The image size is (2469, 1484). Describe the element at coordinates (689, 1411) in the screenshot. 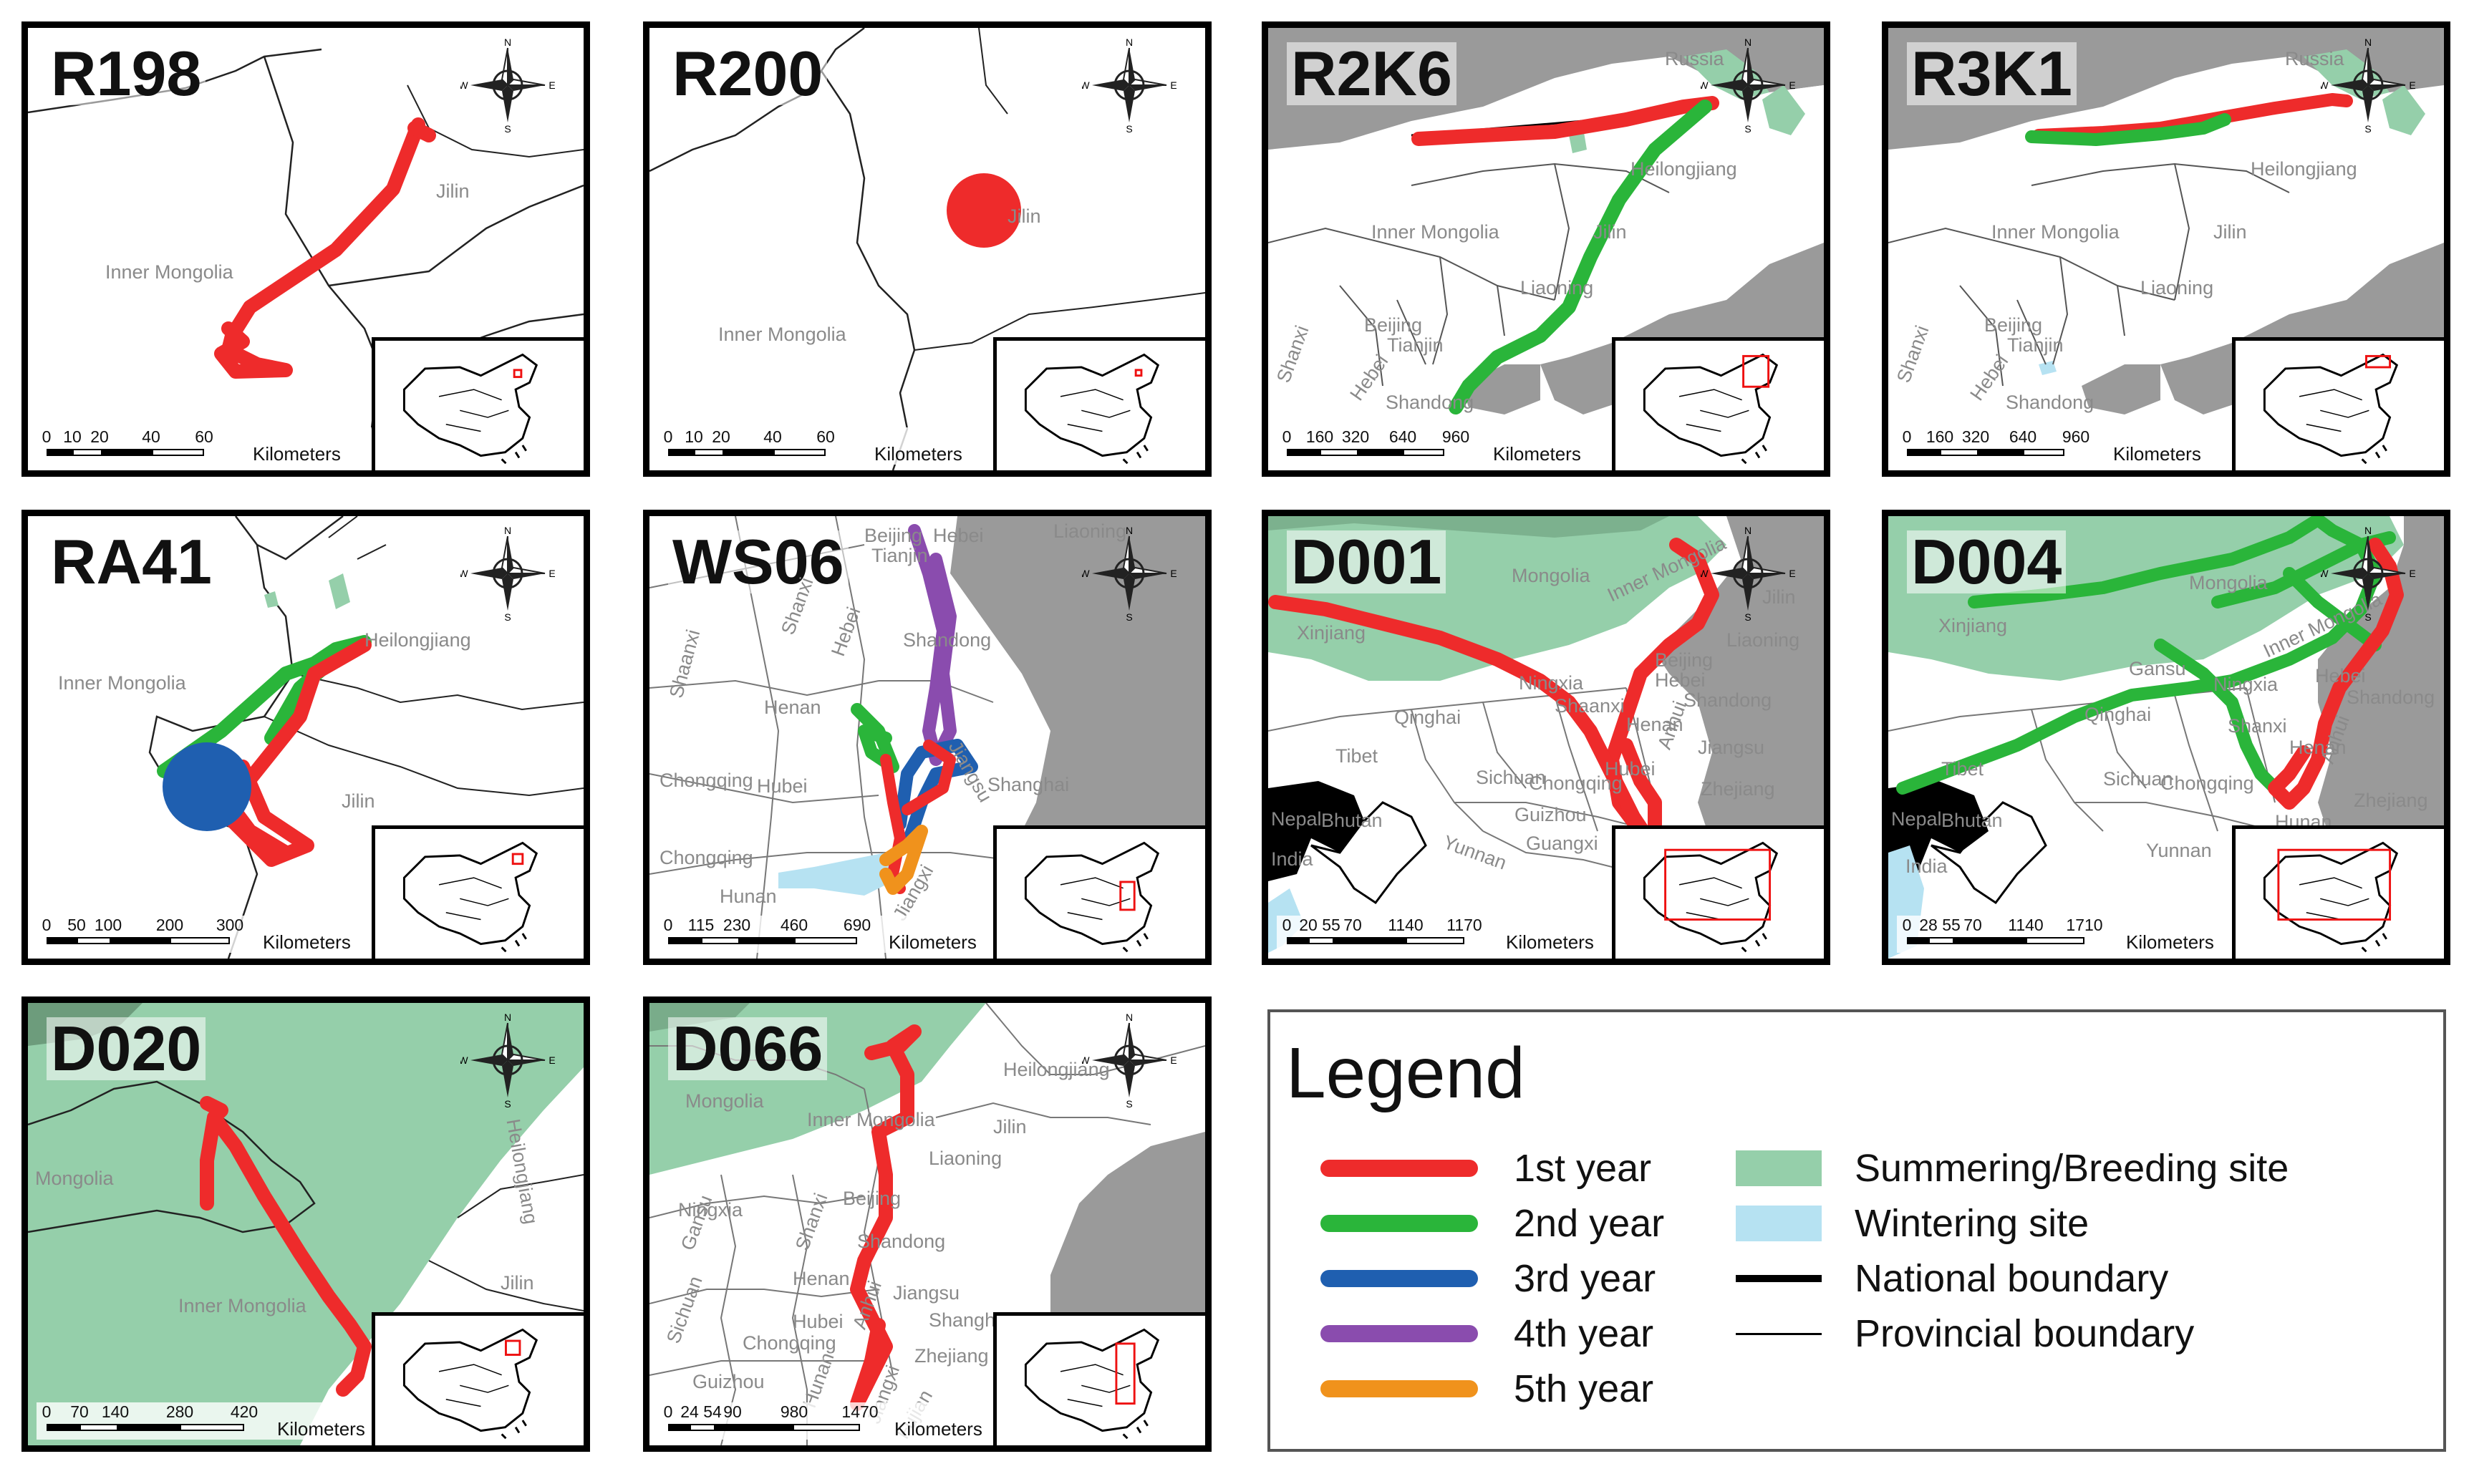

I see `scale-tick: 24` at that location.